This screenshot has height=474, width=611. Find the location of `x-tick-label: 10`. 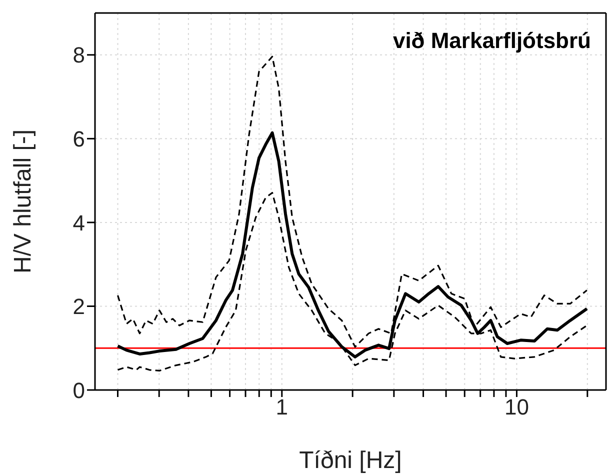

x-tick-label: 10 is located at coordinates (516, 407).